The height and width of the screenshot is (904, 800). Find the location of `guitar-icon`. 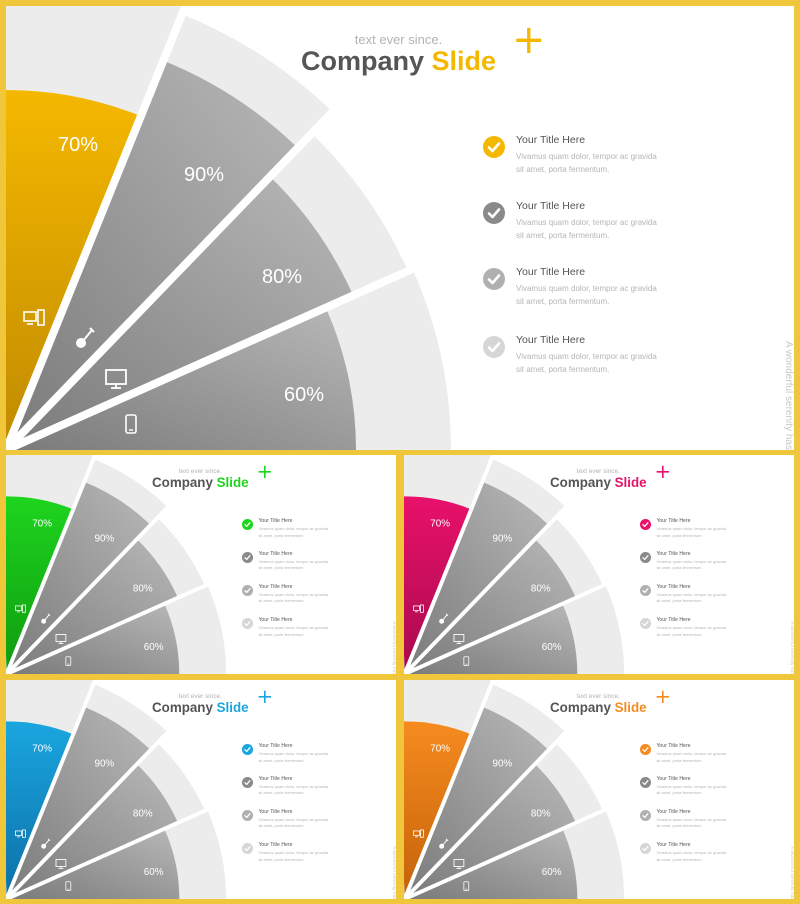

guitar-icon is located at coordinates (85, 337).